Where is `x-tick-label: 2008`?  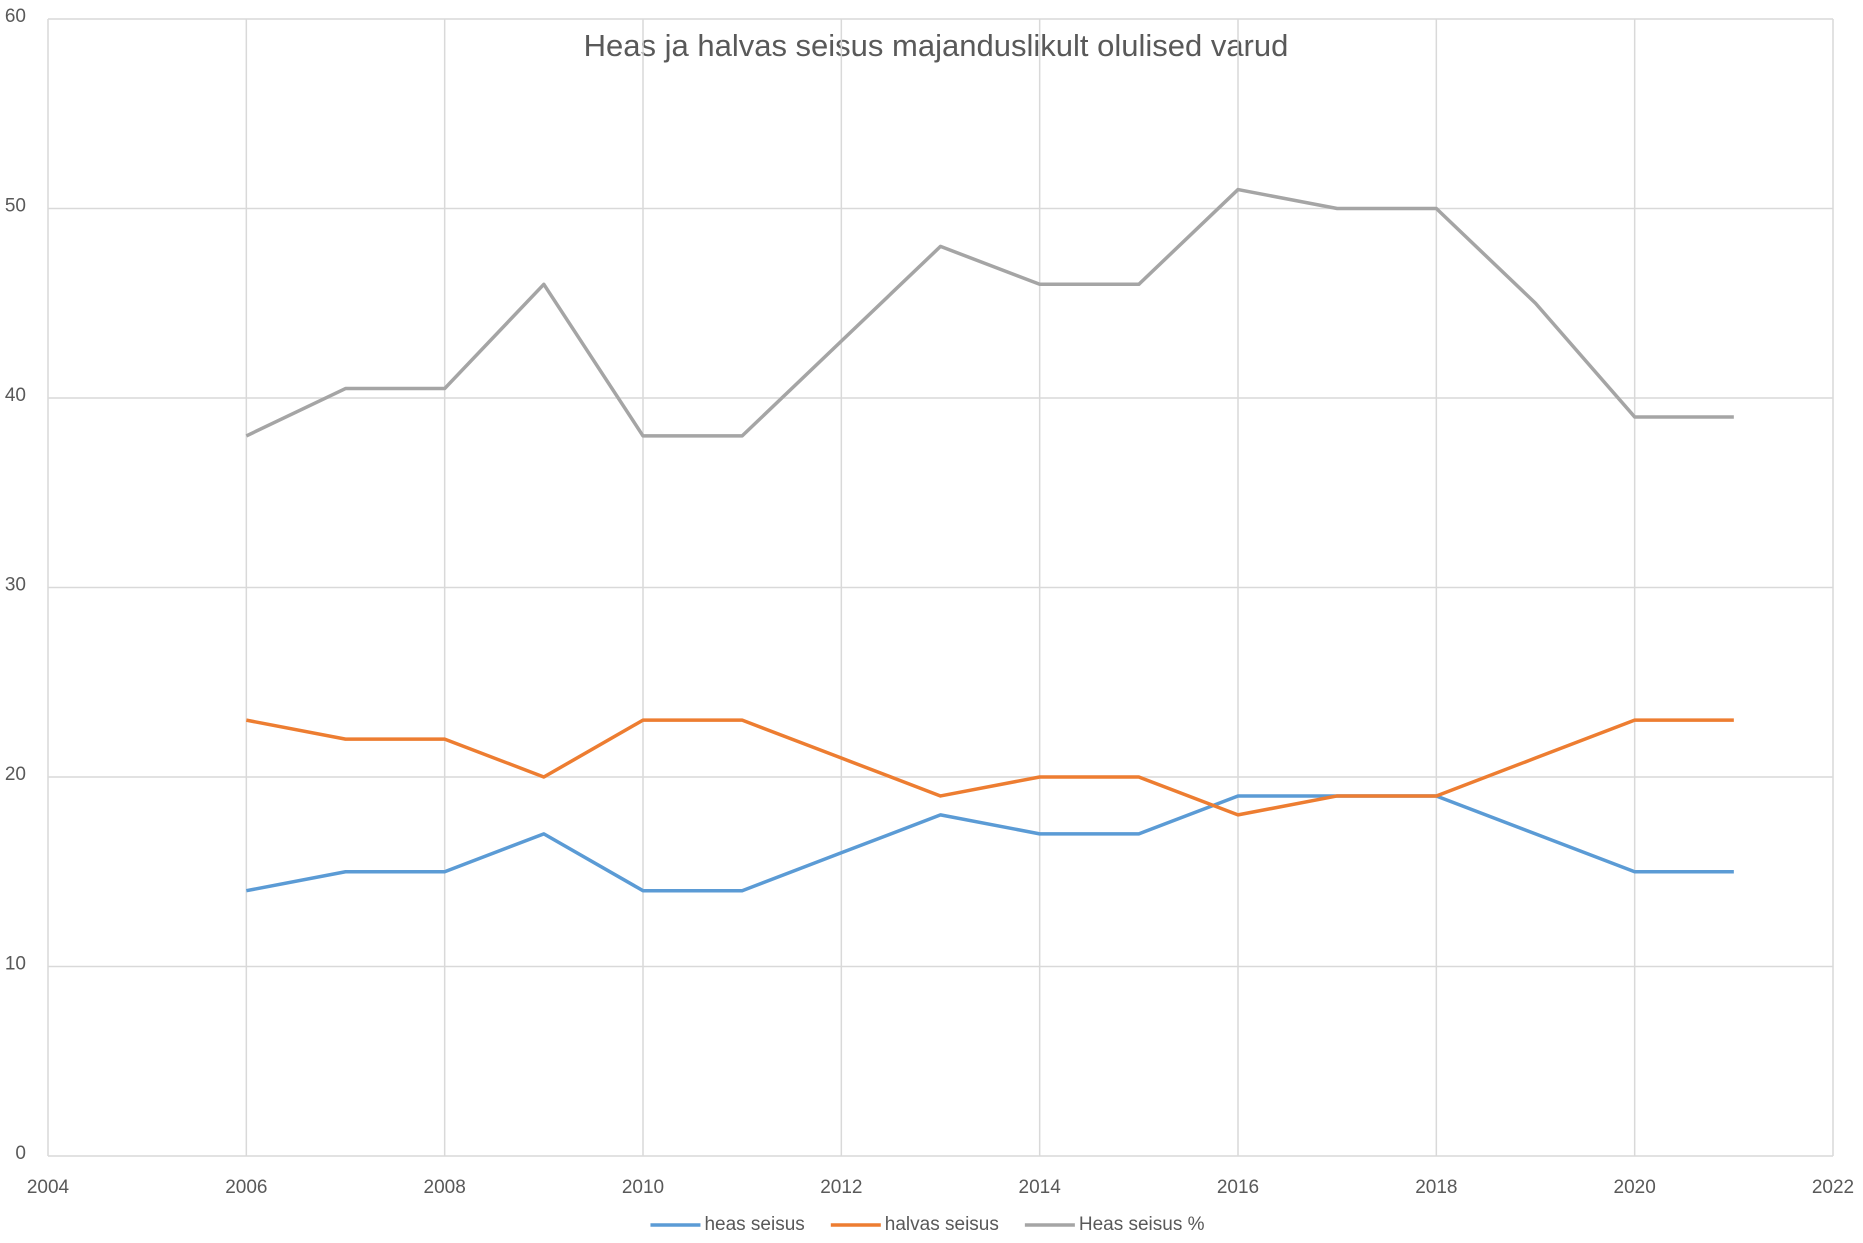 x-tick-label: 2008 is located at coordinates (445, 1187).